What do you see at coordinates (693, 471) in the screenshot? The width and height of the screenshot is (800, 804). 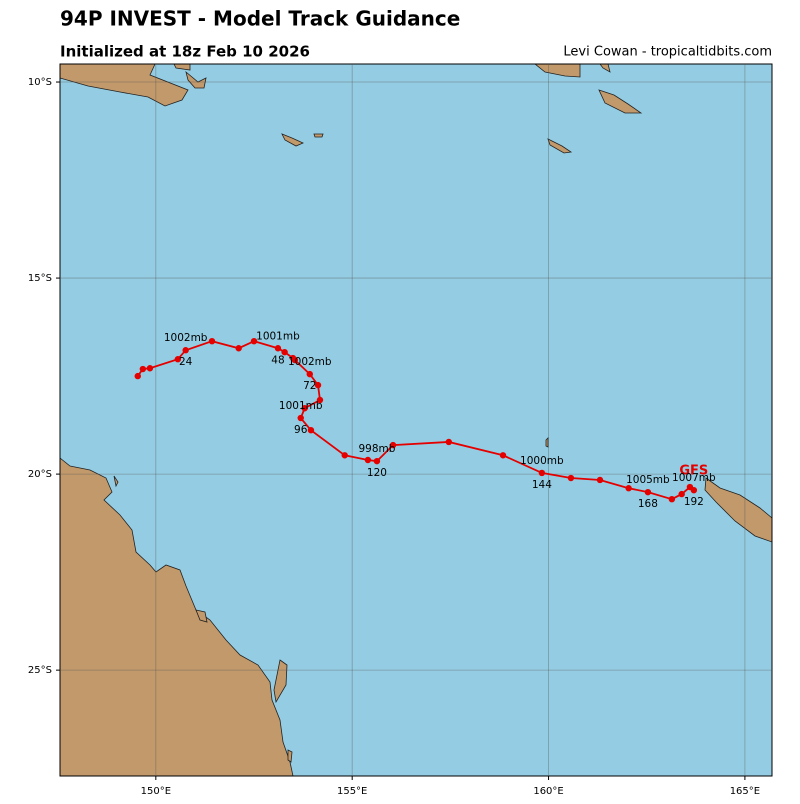 I see `legend-label: GFS` at bounding box center [693, 471].